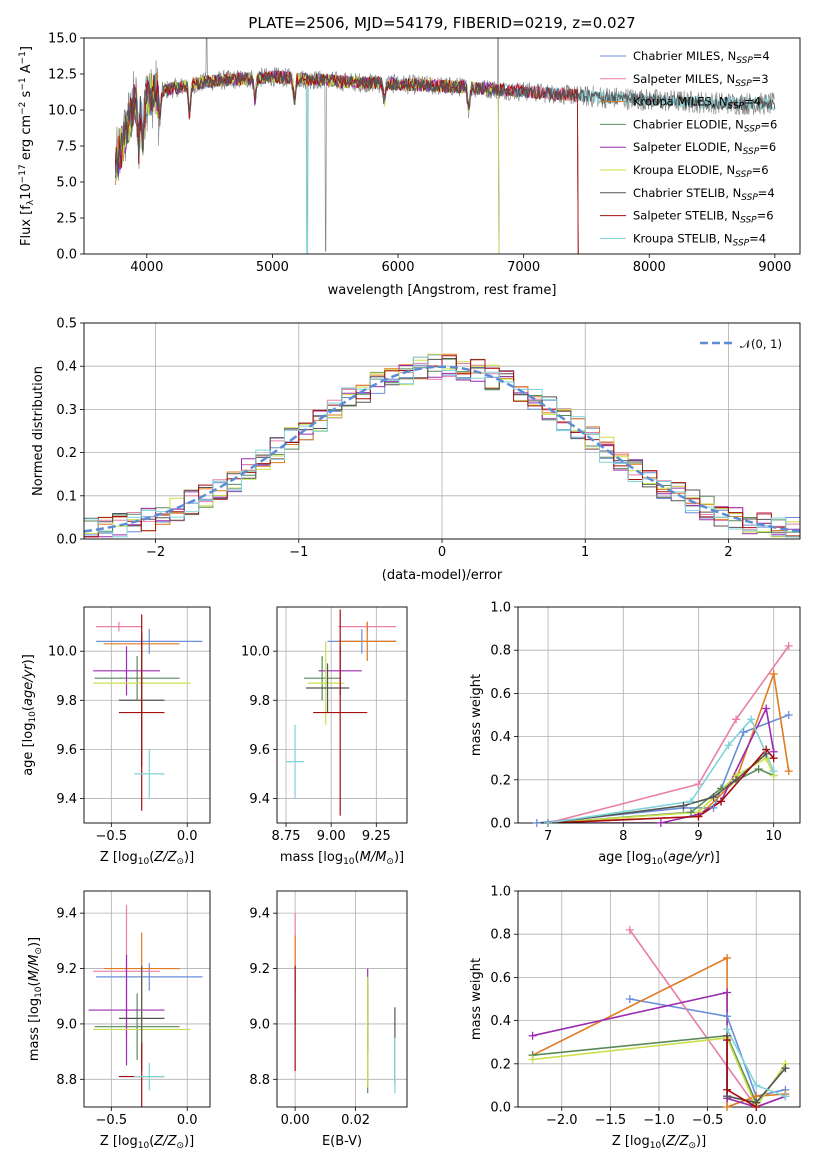  What do you see at coordinates (31, 202) in the screenshot?
I see `label-part: λ` at bounding box center [31, 202].